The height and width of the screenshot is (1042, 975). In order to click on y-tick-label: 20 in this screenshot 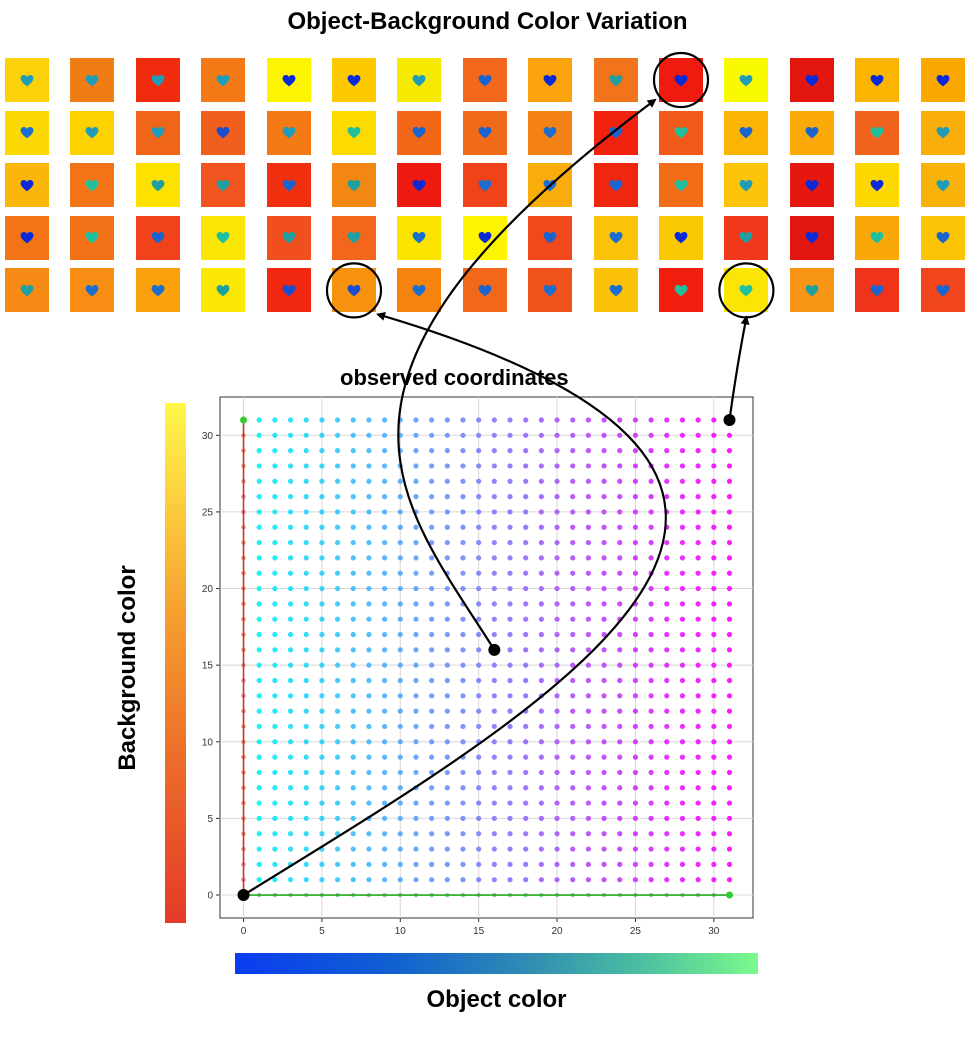, I will do `click(208, 589)`.